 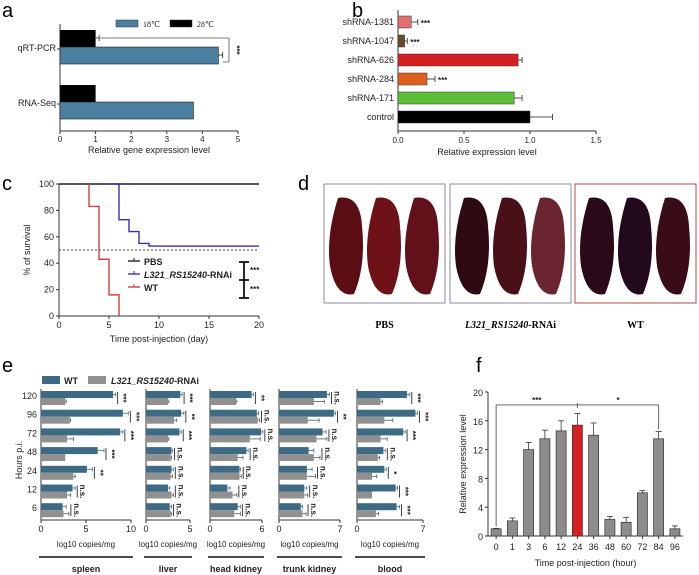 I want to click on a-x-tick-label: 2, so click(x=131, y=139).